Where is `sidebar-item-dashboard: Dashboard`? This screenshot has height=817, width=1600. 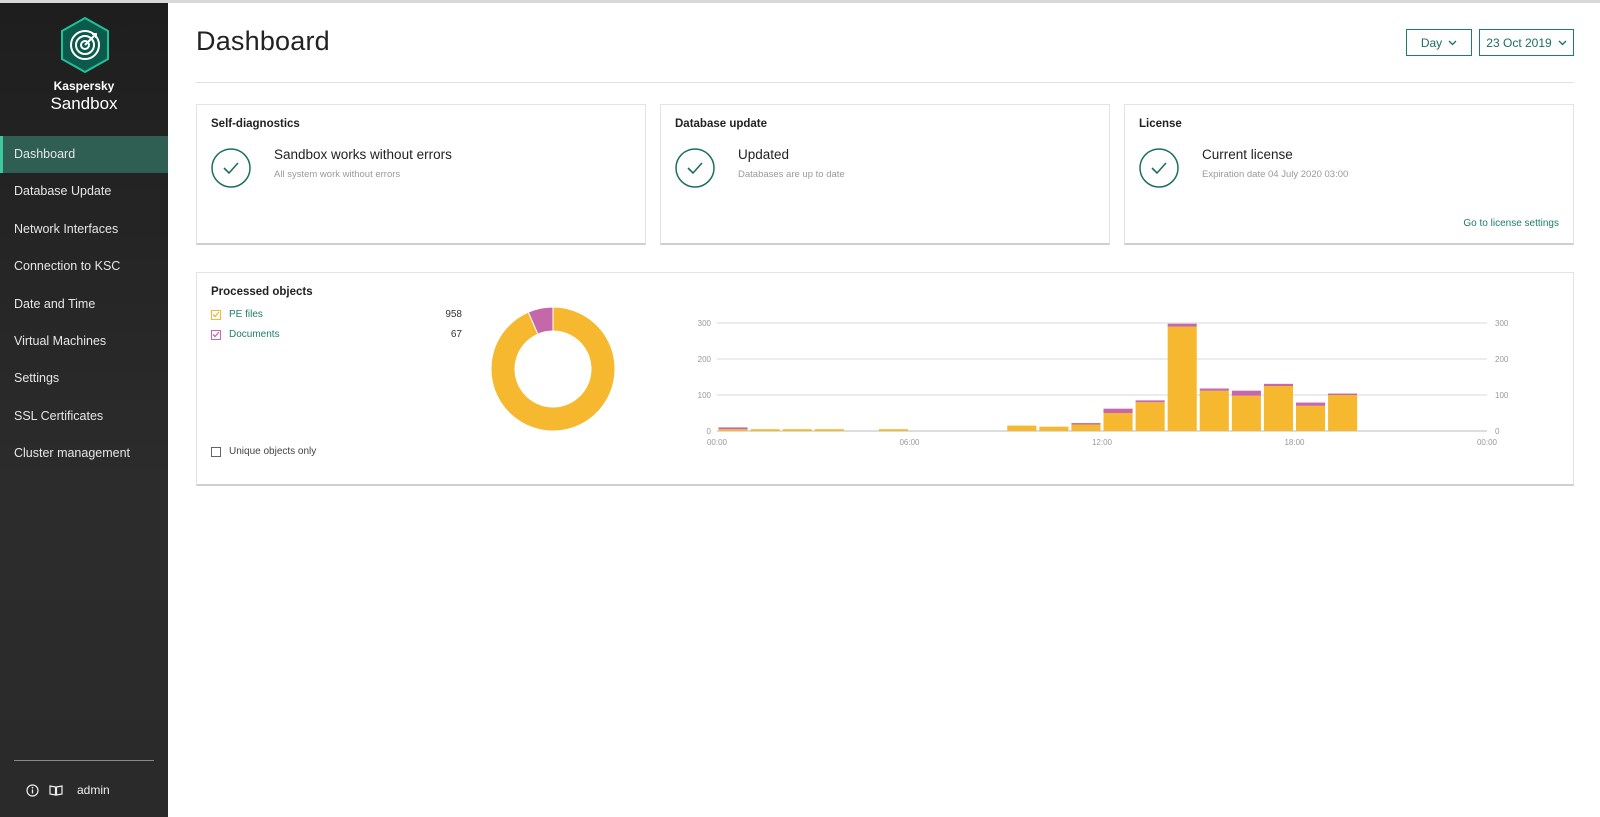
sidebar-item-dashboard: Dashboard is located at coordinates (84, 155).